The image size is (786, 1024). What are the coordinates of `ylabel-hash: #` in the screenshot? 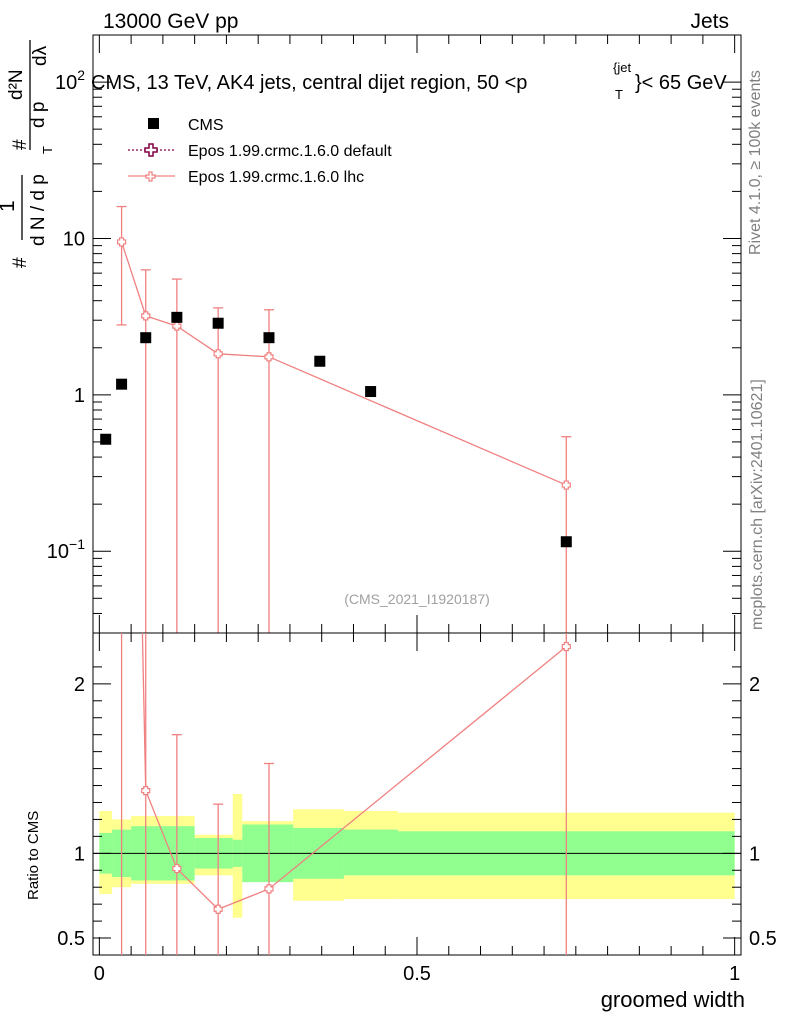 It's located at (20, 262).